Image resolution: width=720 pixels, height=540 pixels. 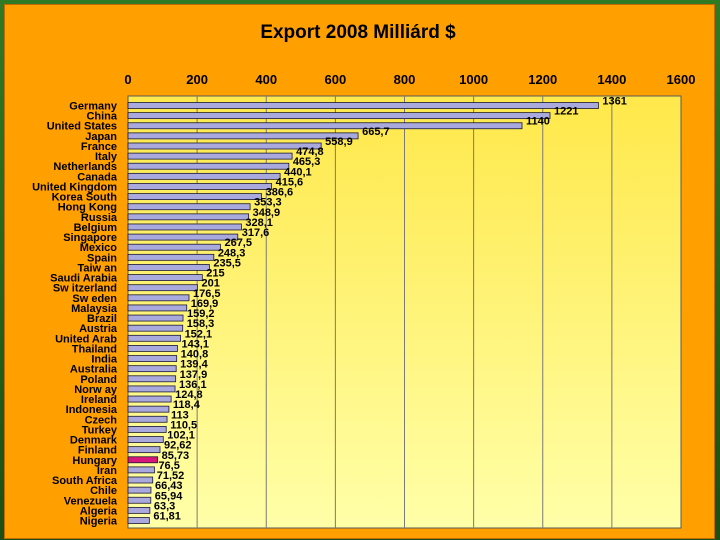 I want to click on bar-saudi-arabia, so click(x=165, y=277).